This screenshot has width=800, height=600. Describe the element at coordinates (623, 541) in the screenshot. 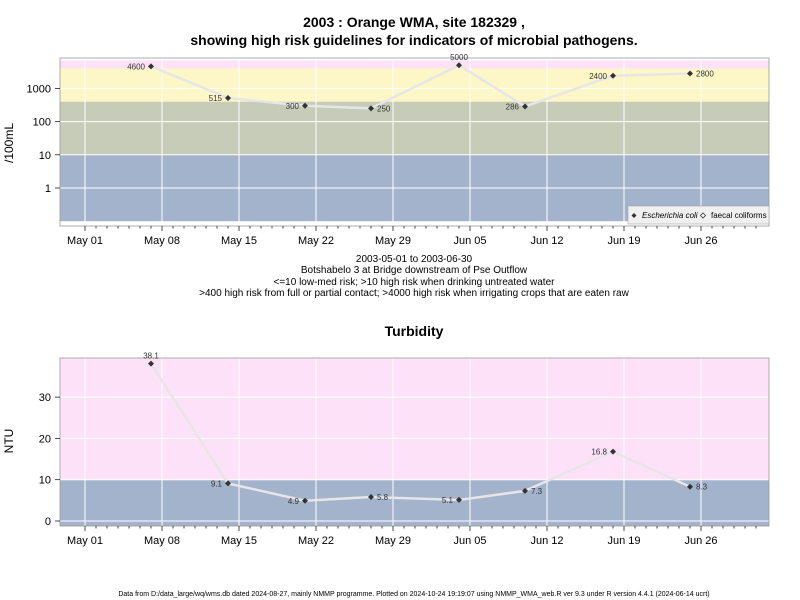

I see `chart2-xtick-label-7: Jun 19` at that location.